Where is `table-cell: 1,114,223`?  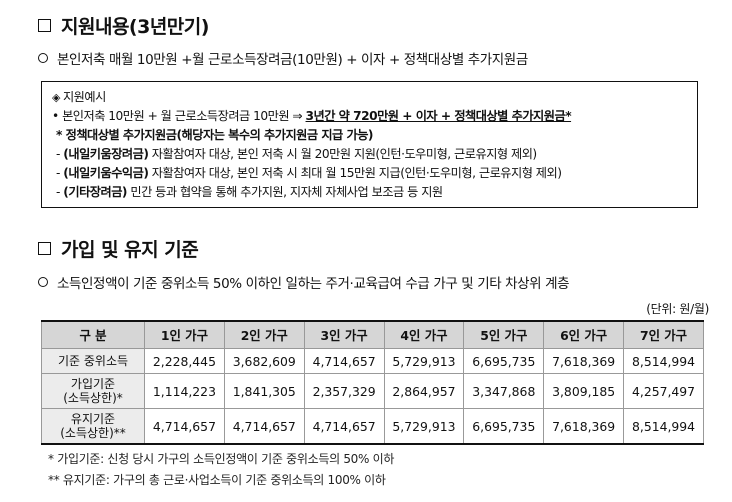 table-cell: 1,114,223 is located at coordinates (184, 391).